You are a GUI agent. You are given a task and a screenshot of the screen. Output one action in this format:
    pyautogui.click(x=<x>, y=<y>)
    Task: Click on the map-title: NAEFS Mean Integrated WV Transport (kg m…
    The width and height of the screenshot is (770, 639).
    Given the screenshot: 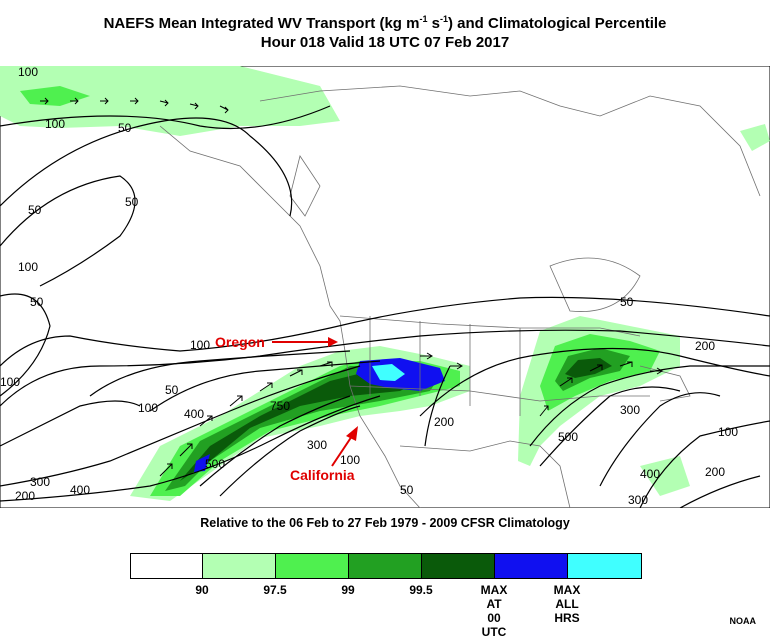 What is the action you would take?
    pyautogui.click(x=385, y=23)
    